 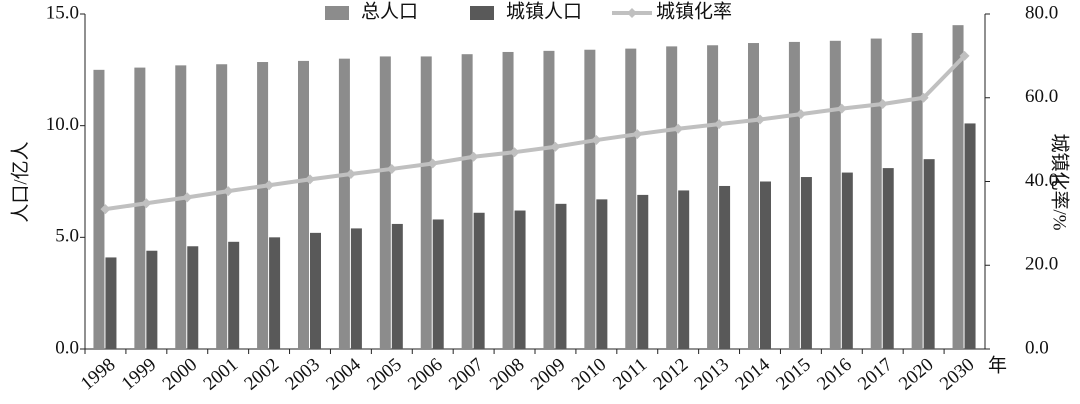 I want to click on y-tick-label: 0.0, so click(x=67, y=347).